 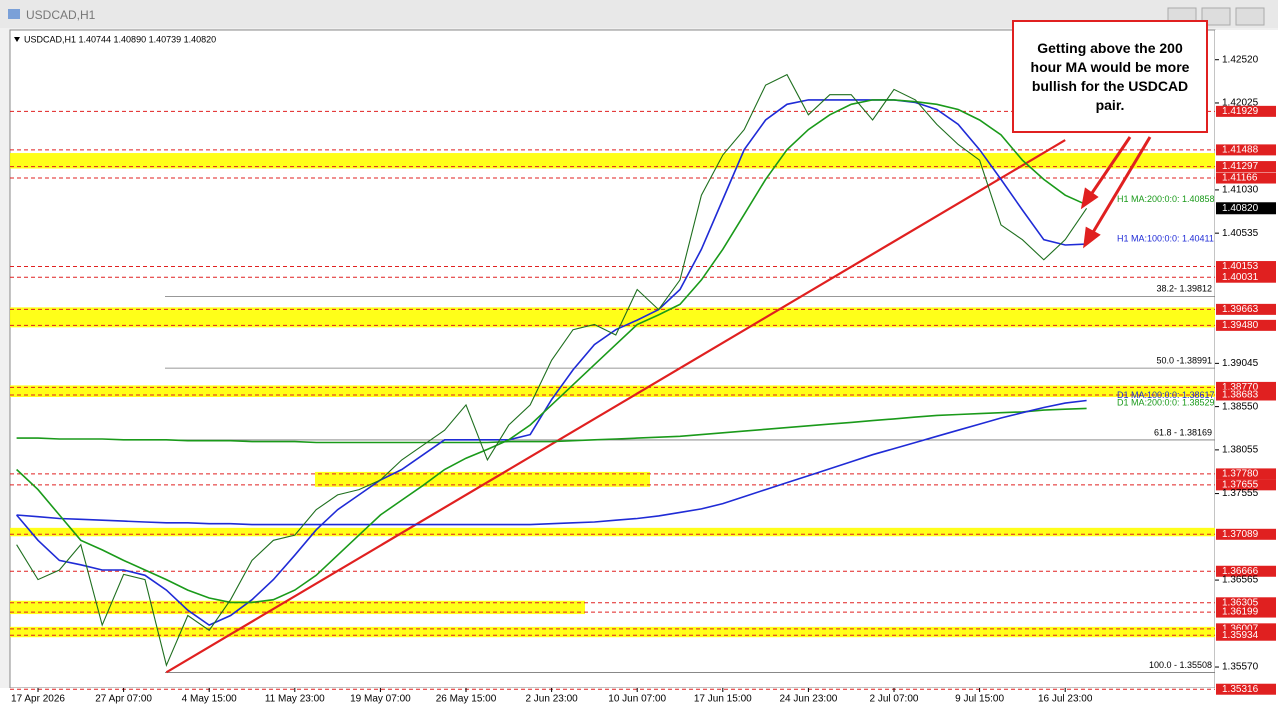 What do you see at coordinates (466, 699) in the screenshot?
I see `x-tick-label: 26 May 15:00` at bounding box center [466, 699].